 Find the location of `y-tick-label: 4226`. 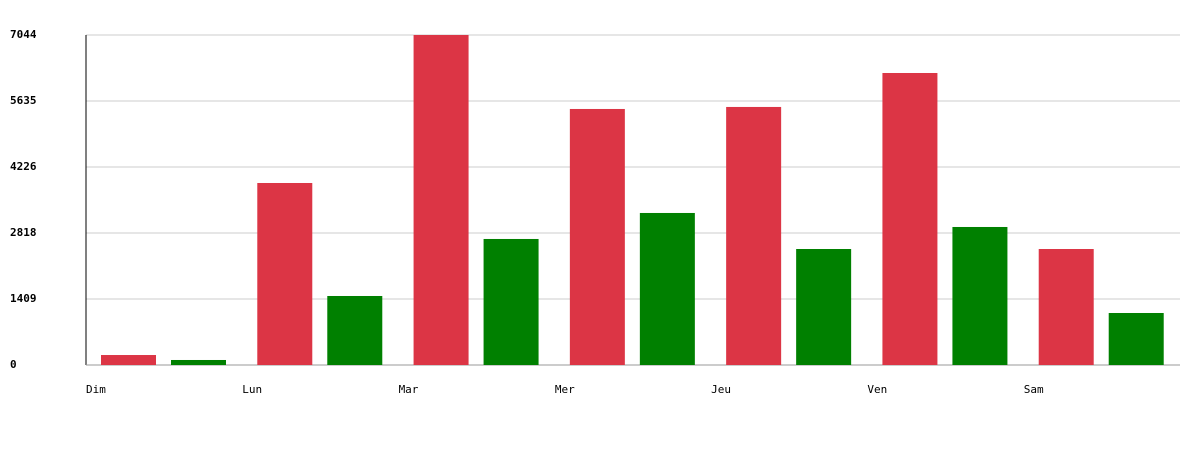

y-tick-label: 4226 is located at coordinates (23, 166).